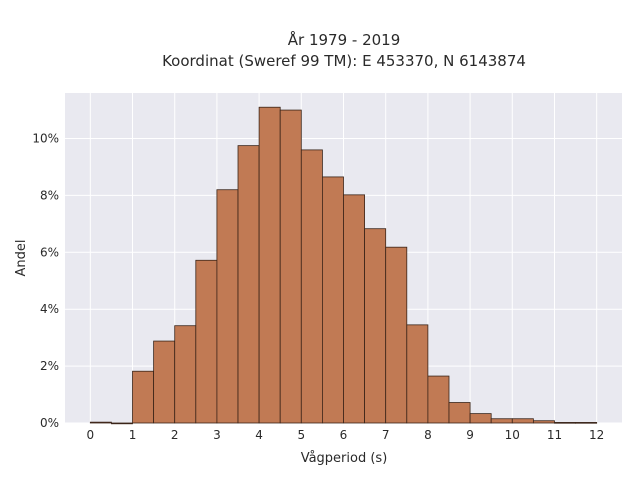 This screenshot has width=640, height=480. Describe the element at coordinates (596, 435) in the screenshot. I see `x-tick-label: 12` at that location.